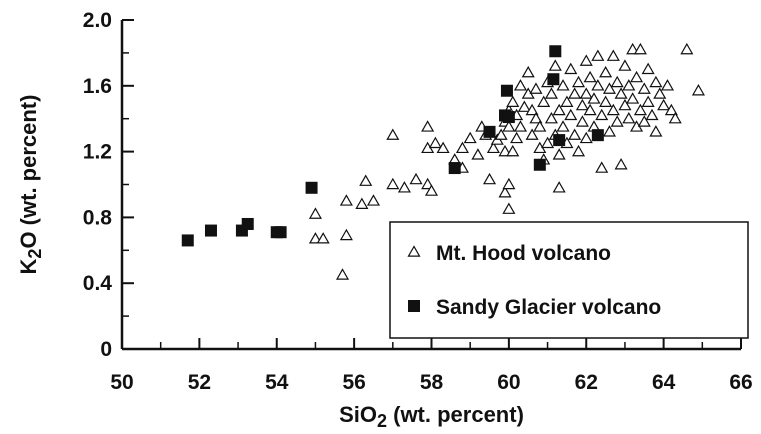 This screenshot has height=434, width=761. I want to click on y-tick-label: 1.6, so click(97, 86).